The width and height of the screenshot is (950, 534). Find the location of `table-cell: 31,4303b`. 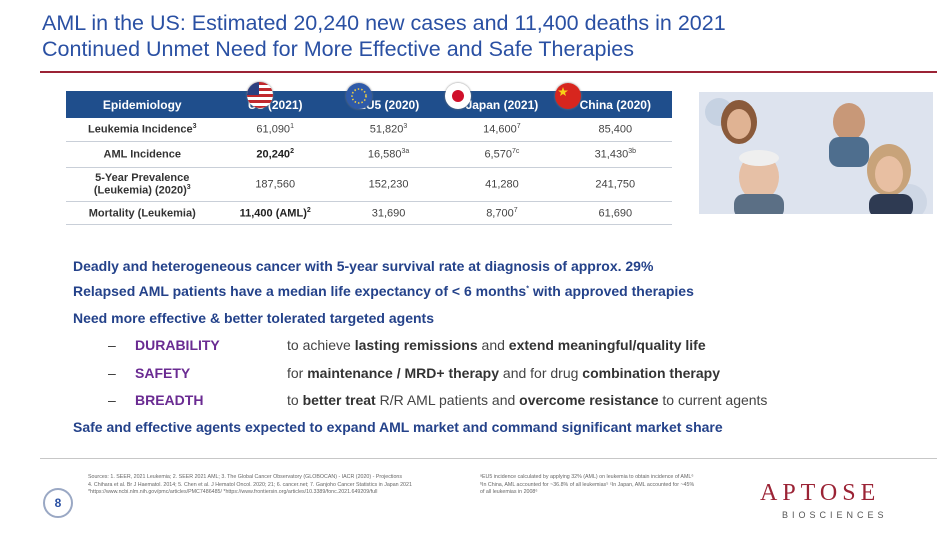

table-cell: 31,4303b is located at coordinates (615, 154).